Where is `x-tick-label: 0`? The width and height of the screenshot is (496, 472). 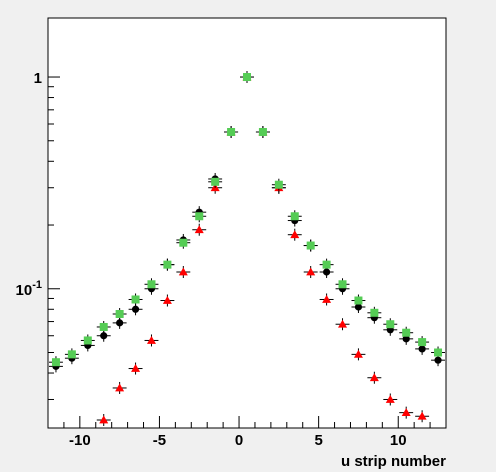
x-tick-label: 0 is located at coordinates (239, 440).